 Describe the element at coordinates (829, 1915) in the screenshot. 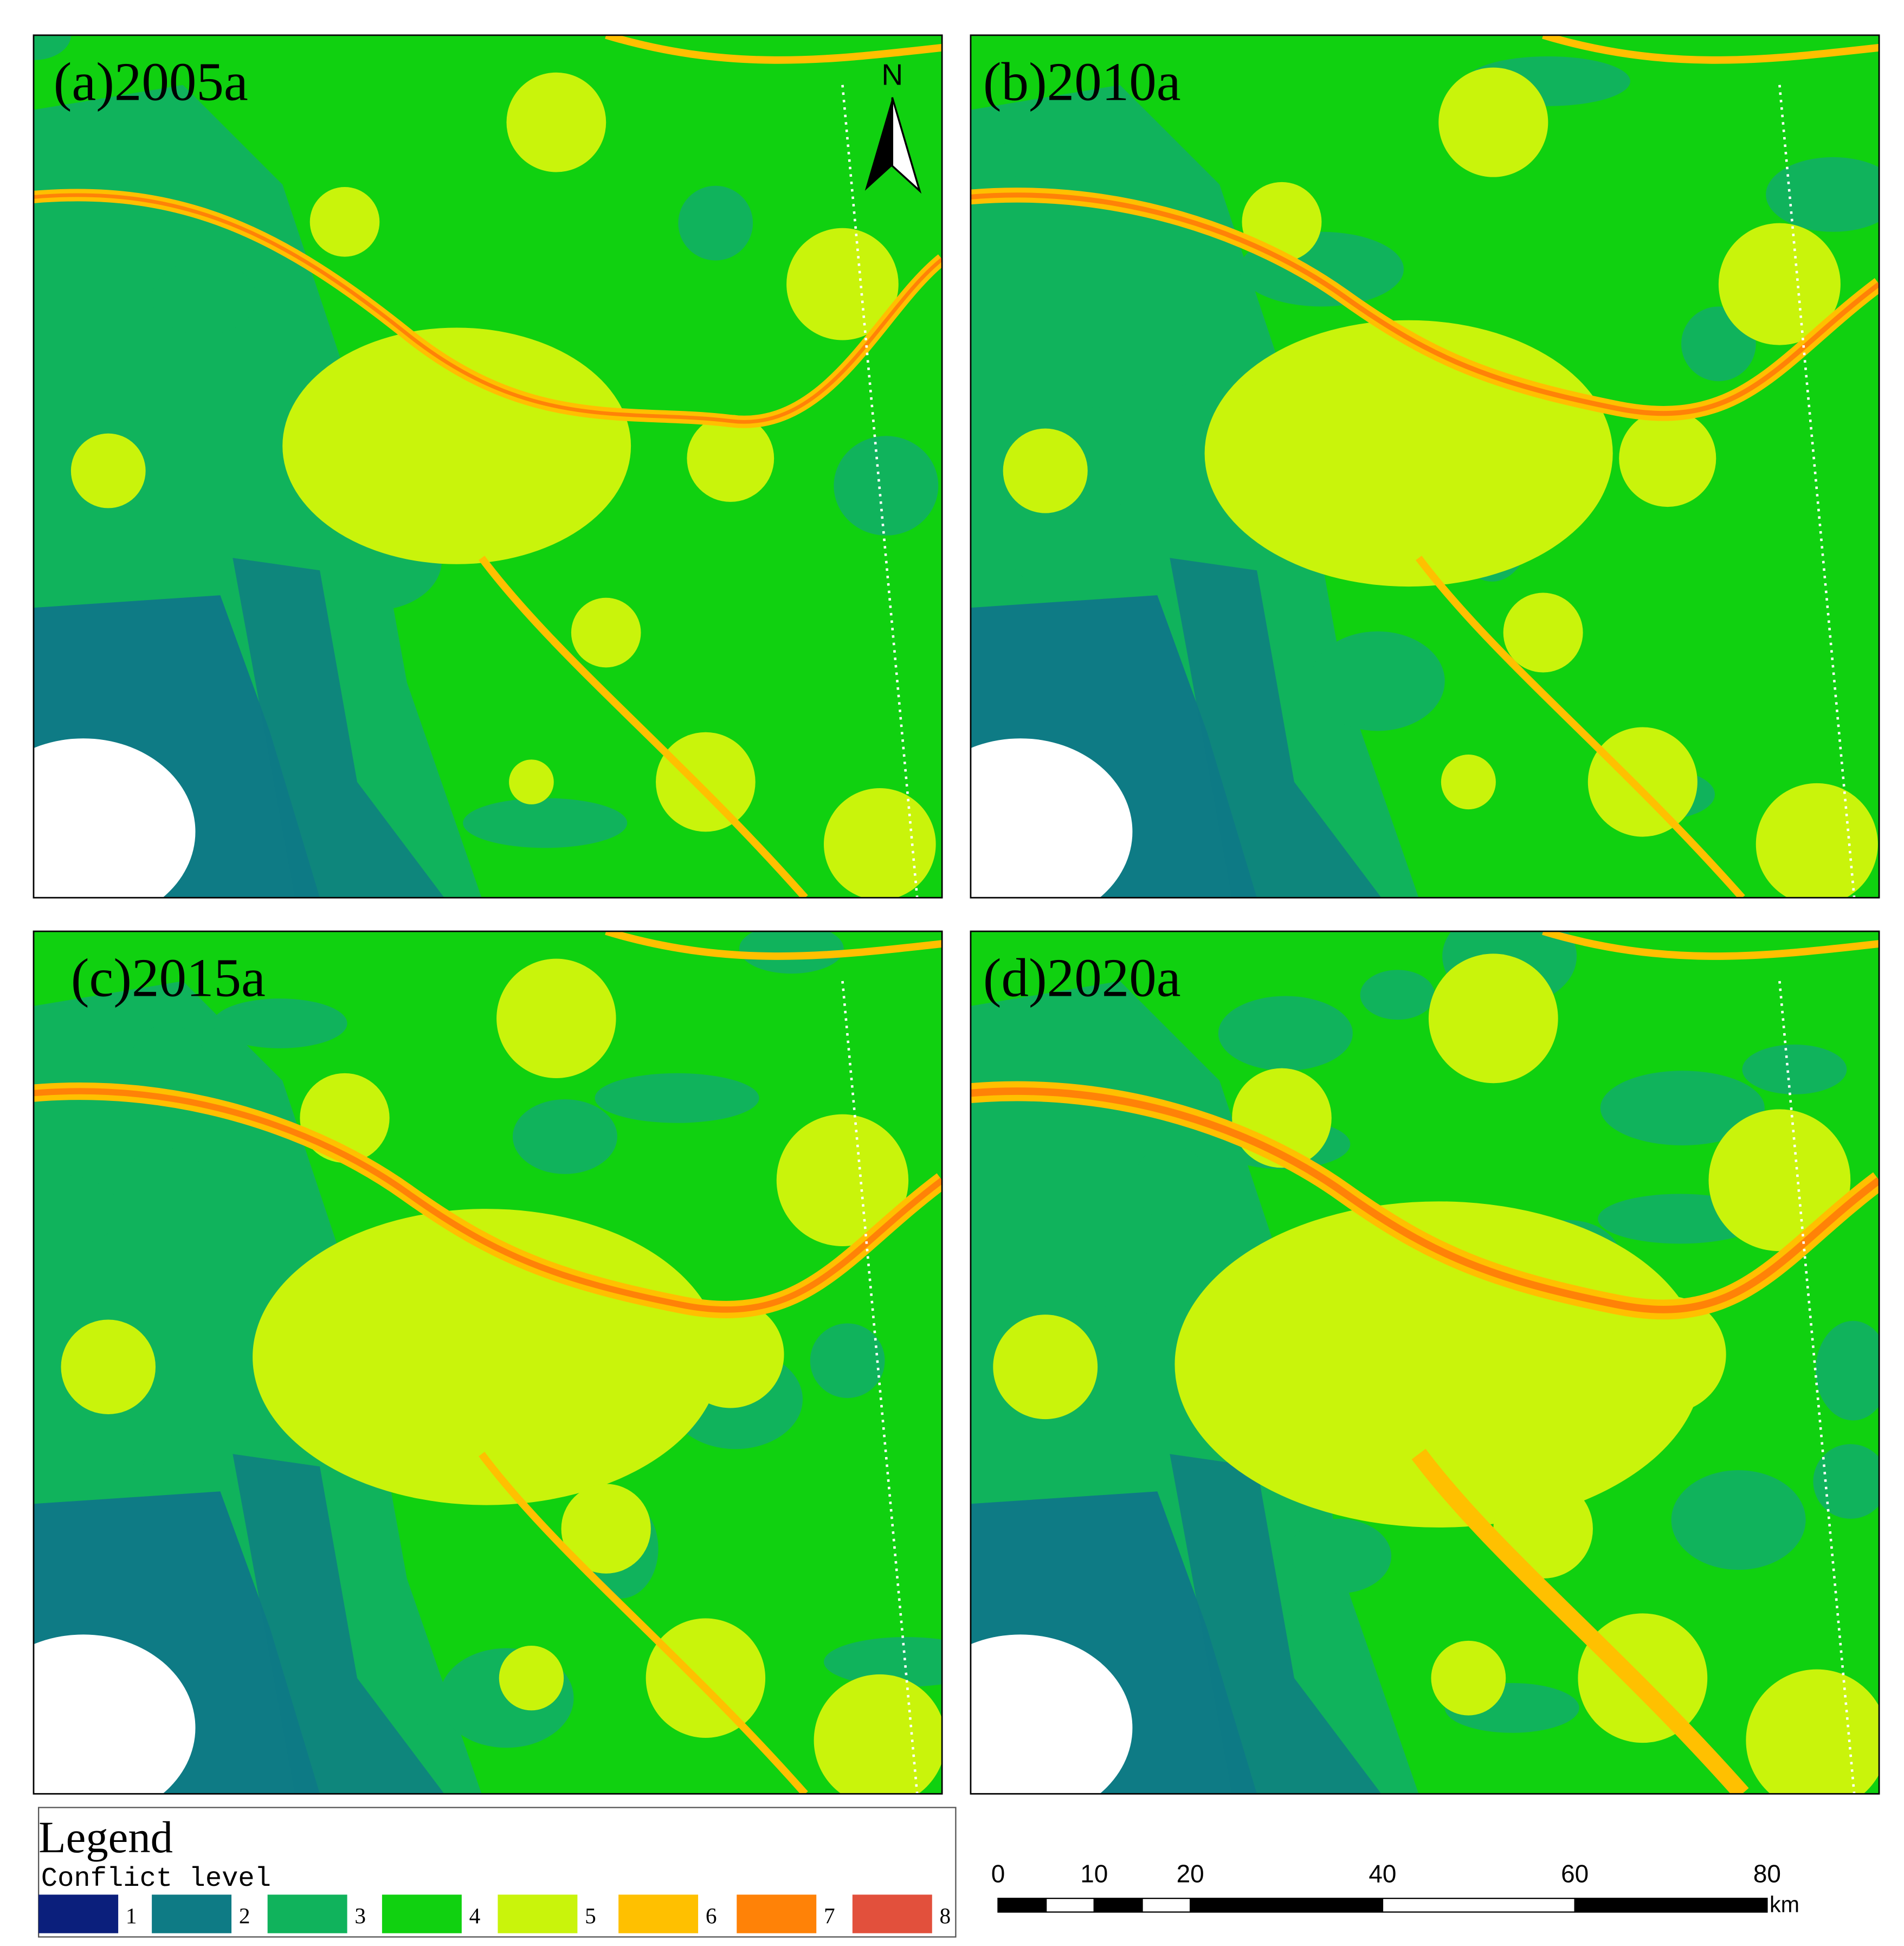

I see `legend-label: 7` at that location.